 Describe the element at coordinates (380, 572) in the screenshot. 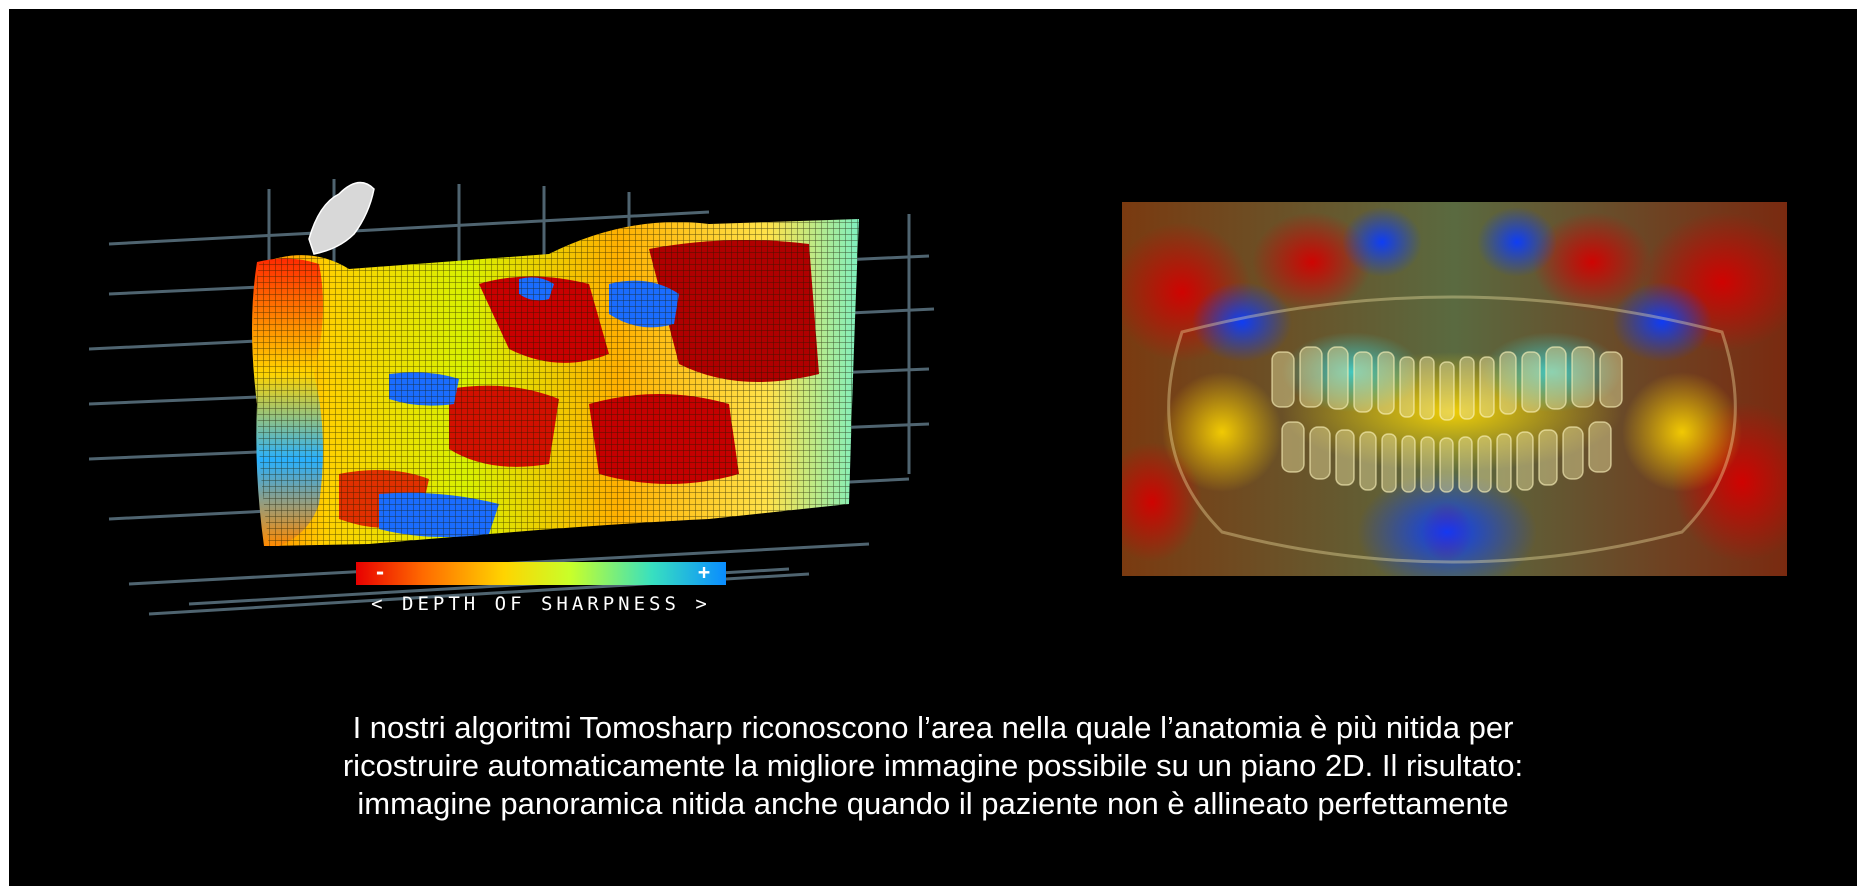

I see `legend-minus-label: -` at that location.